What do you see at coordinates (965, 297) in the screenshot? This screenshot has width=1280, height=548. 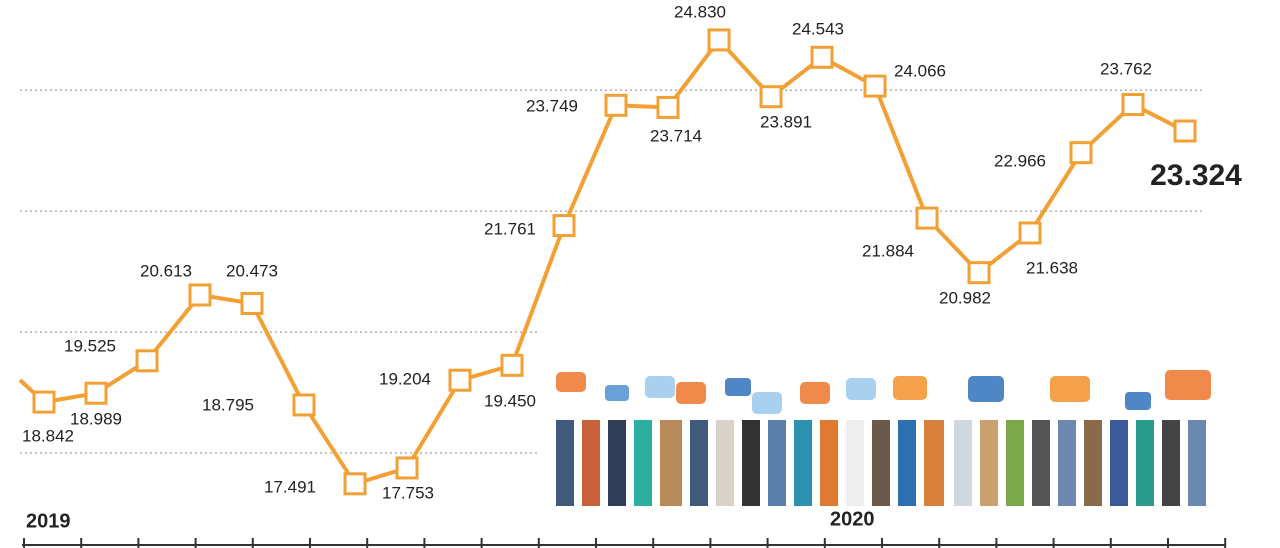 I see `value-label: 20.982` at bounding box center [965, 297].